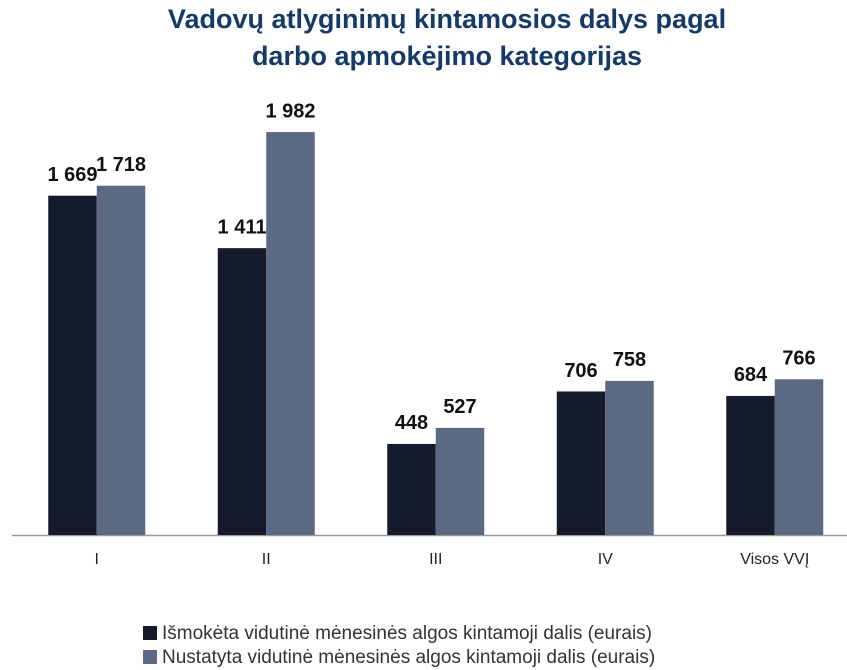 This screenshot has height=670, width=847. Describe the element at coordinates (411, 423) in the screenshot. I see `value-label: 448` at that location.